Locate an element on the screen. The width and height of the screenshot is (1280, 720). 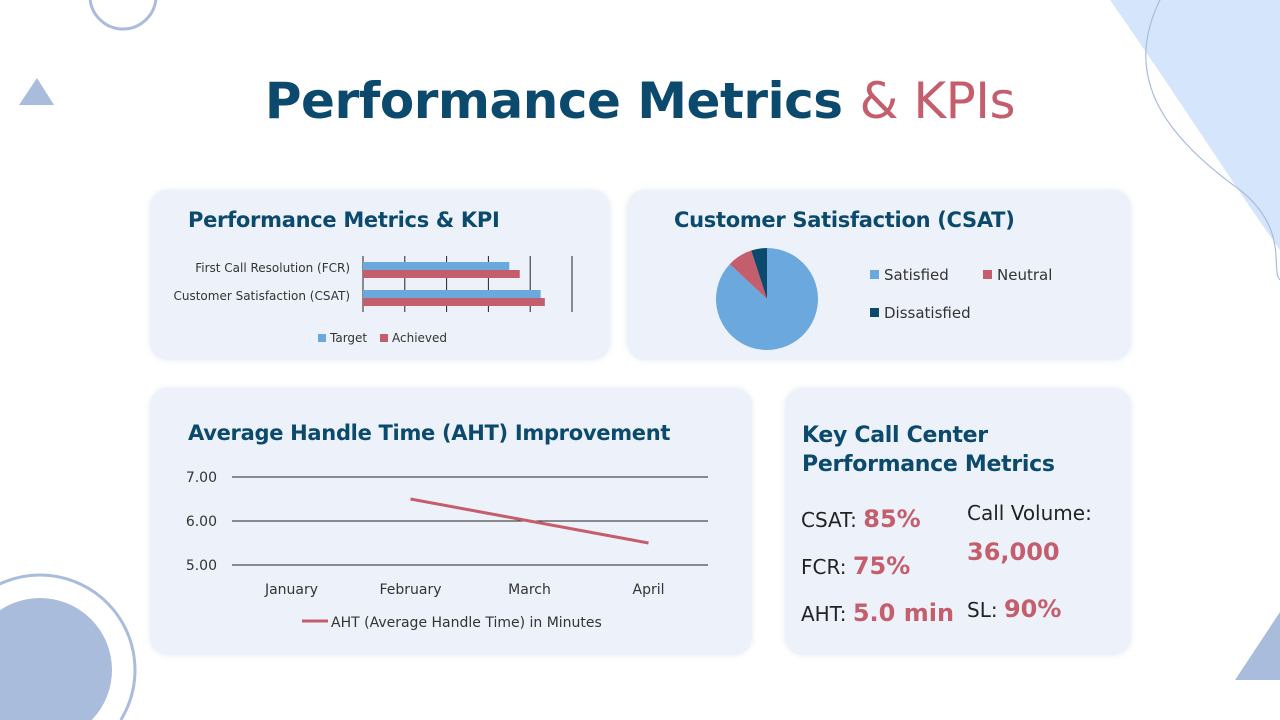
y-tick-label: 7.00 is located at coordinates (201, 478).